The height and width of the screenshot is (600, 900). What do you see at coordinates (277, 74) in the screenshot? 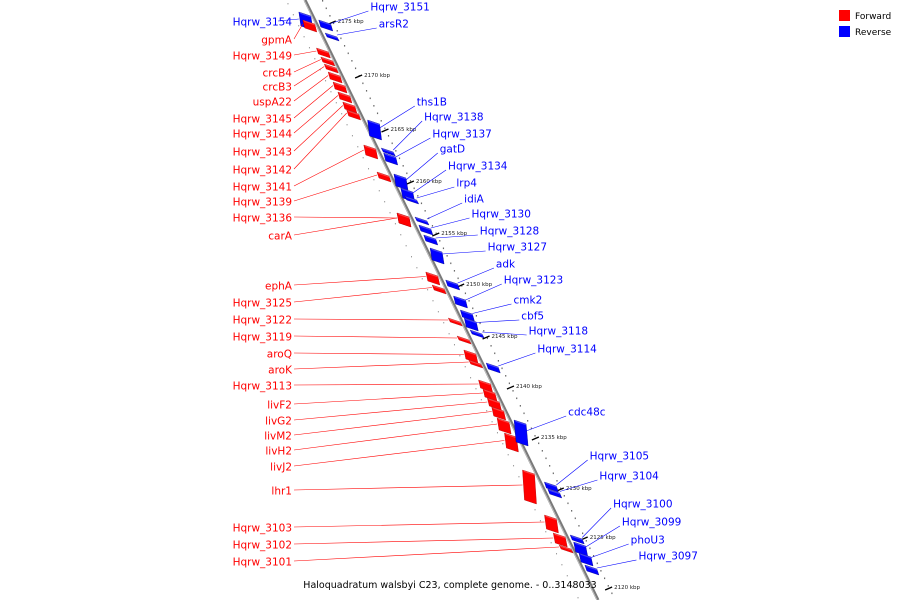
I see `forward-gene-label: crcB4` at bounding box center [277, 74].